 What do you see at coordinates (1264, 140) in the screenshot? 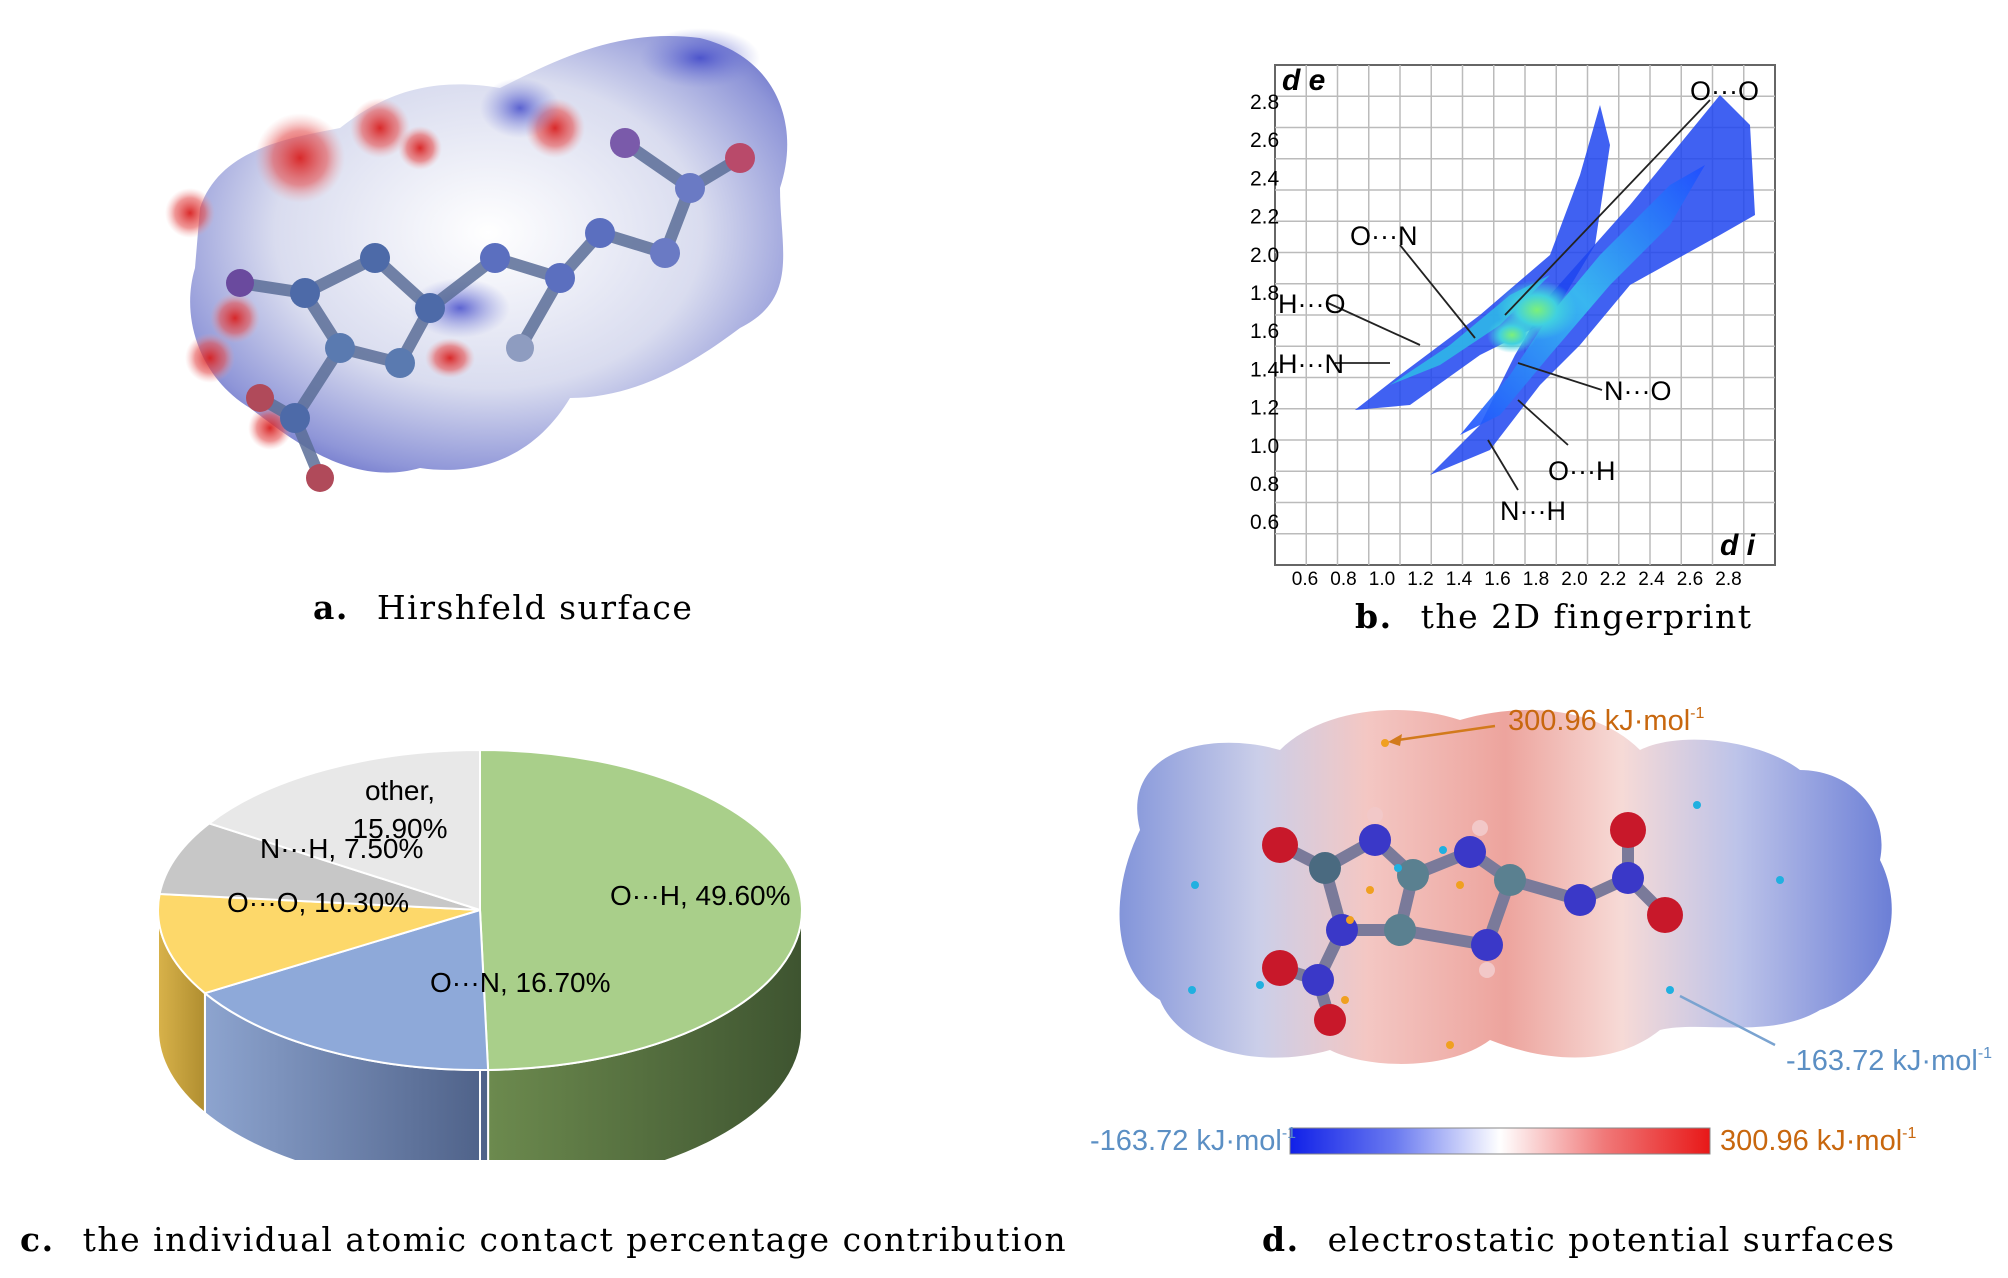
I see `y-tick-label: 2.6` at bounding box center [1264, 140].